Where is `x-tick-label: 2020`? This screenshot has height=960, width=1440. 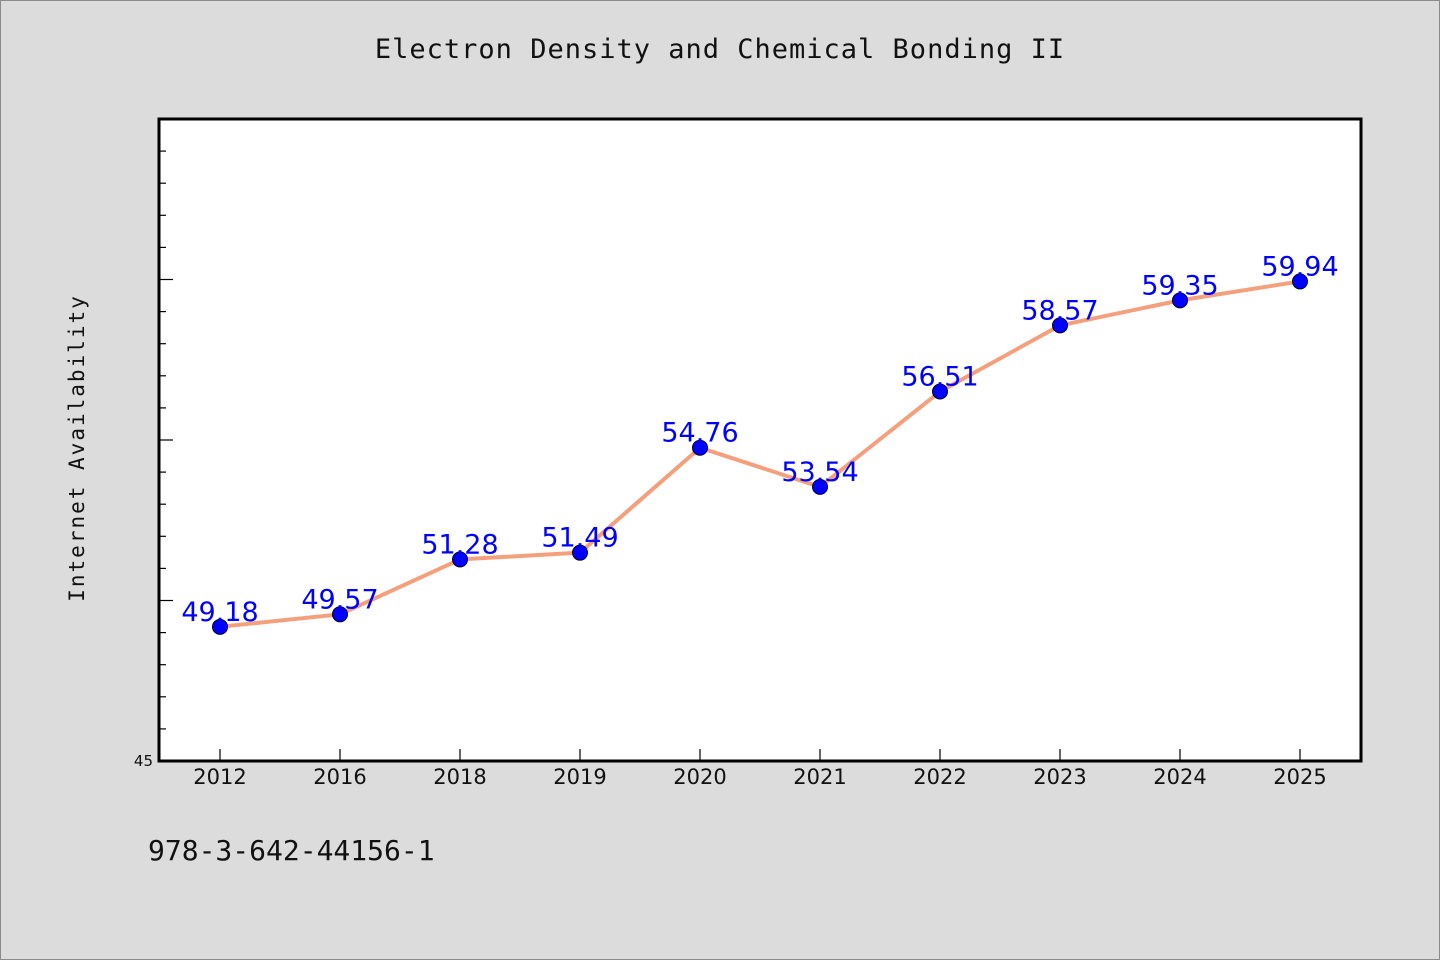 x-tick-label: 2020 is located at coordinates (699, 777).